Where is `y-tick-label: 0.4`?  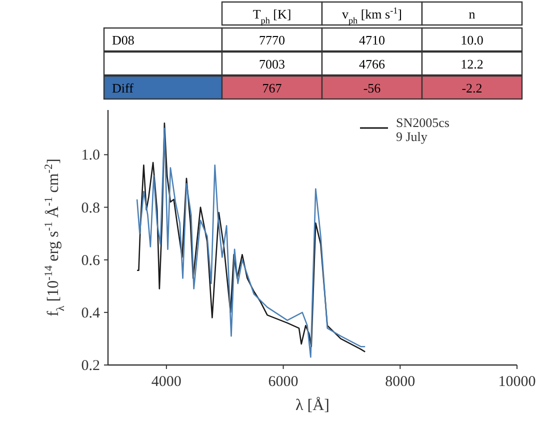
y-tick-label: 0.4 is located at coordinates (90, 313).